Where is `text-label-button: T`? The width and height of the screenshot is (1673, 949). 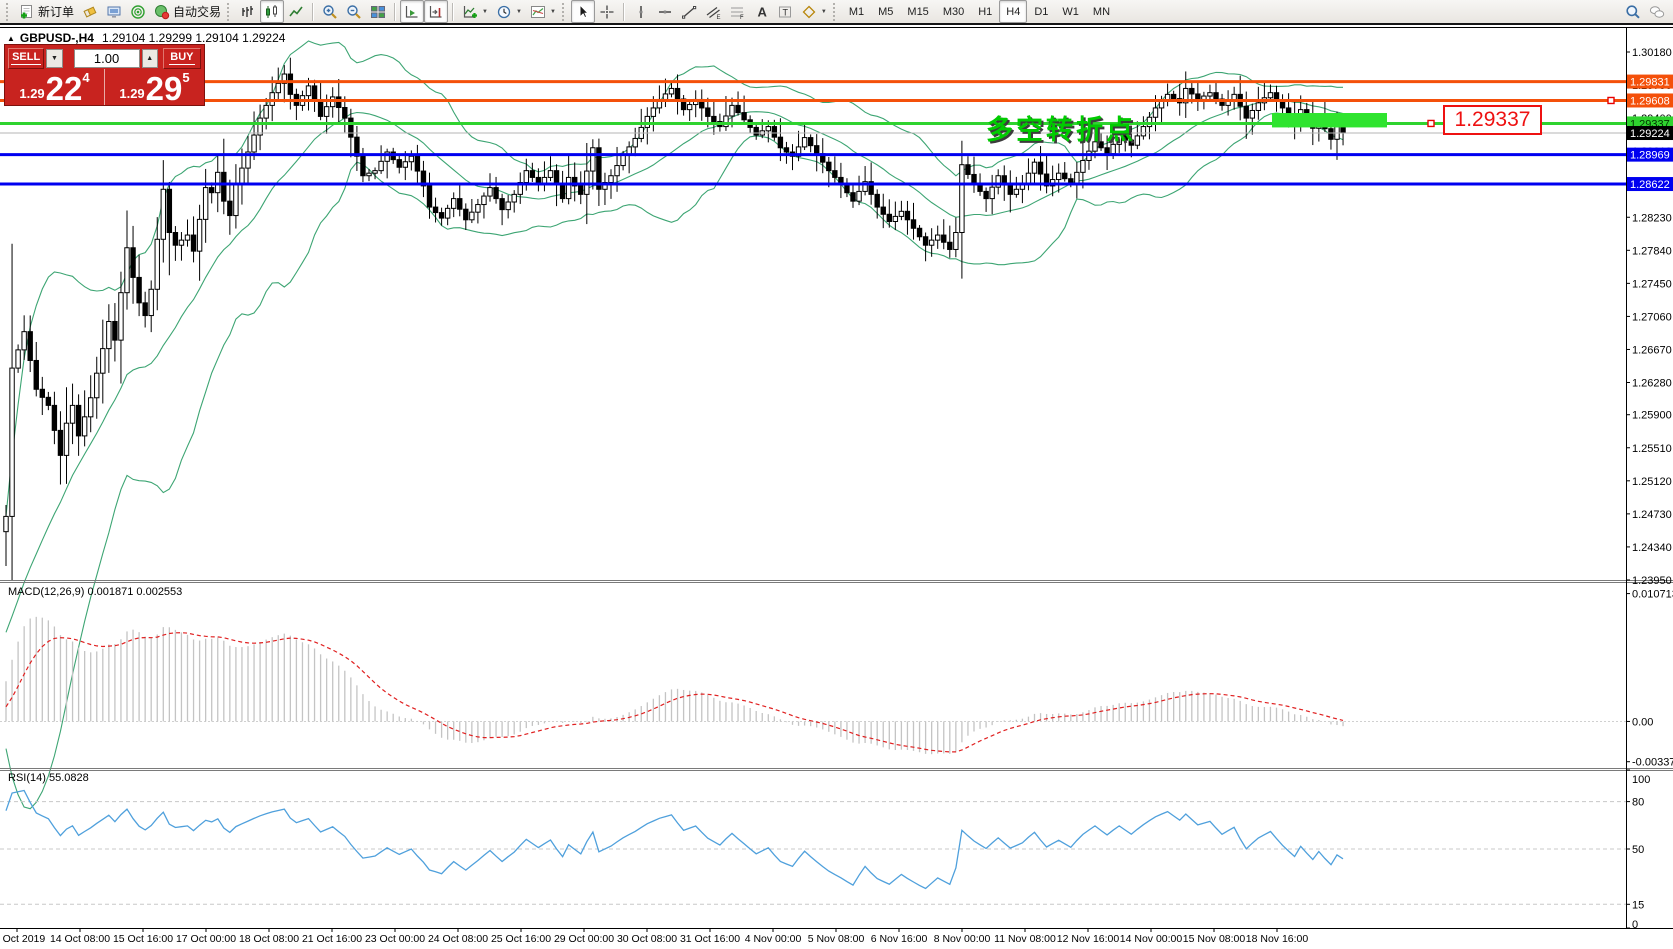 text-label-button: T is located at coordinates (785, 11).